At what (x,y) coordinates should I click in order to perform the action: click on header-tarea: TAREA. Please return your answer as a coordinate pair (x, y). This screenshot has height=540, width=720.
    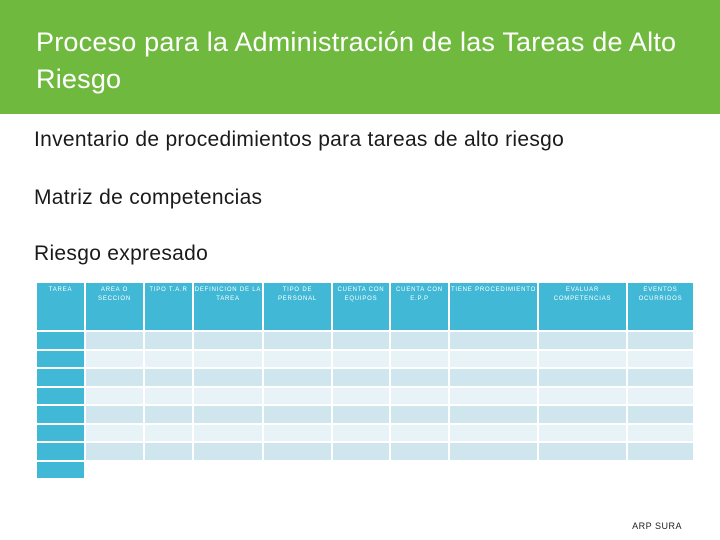
    Looking at the image, I should click on (60, 306).